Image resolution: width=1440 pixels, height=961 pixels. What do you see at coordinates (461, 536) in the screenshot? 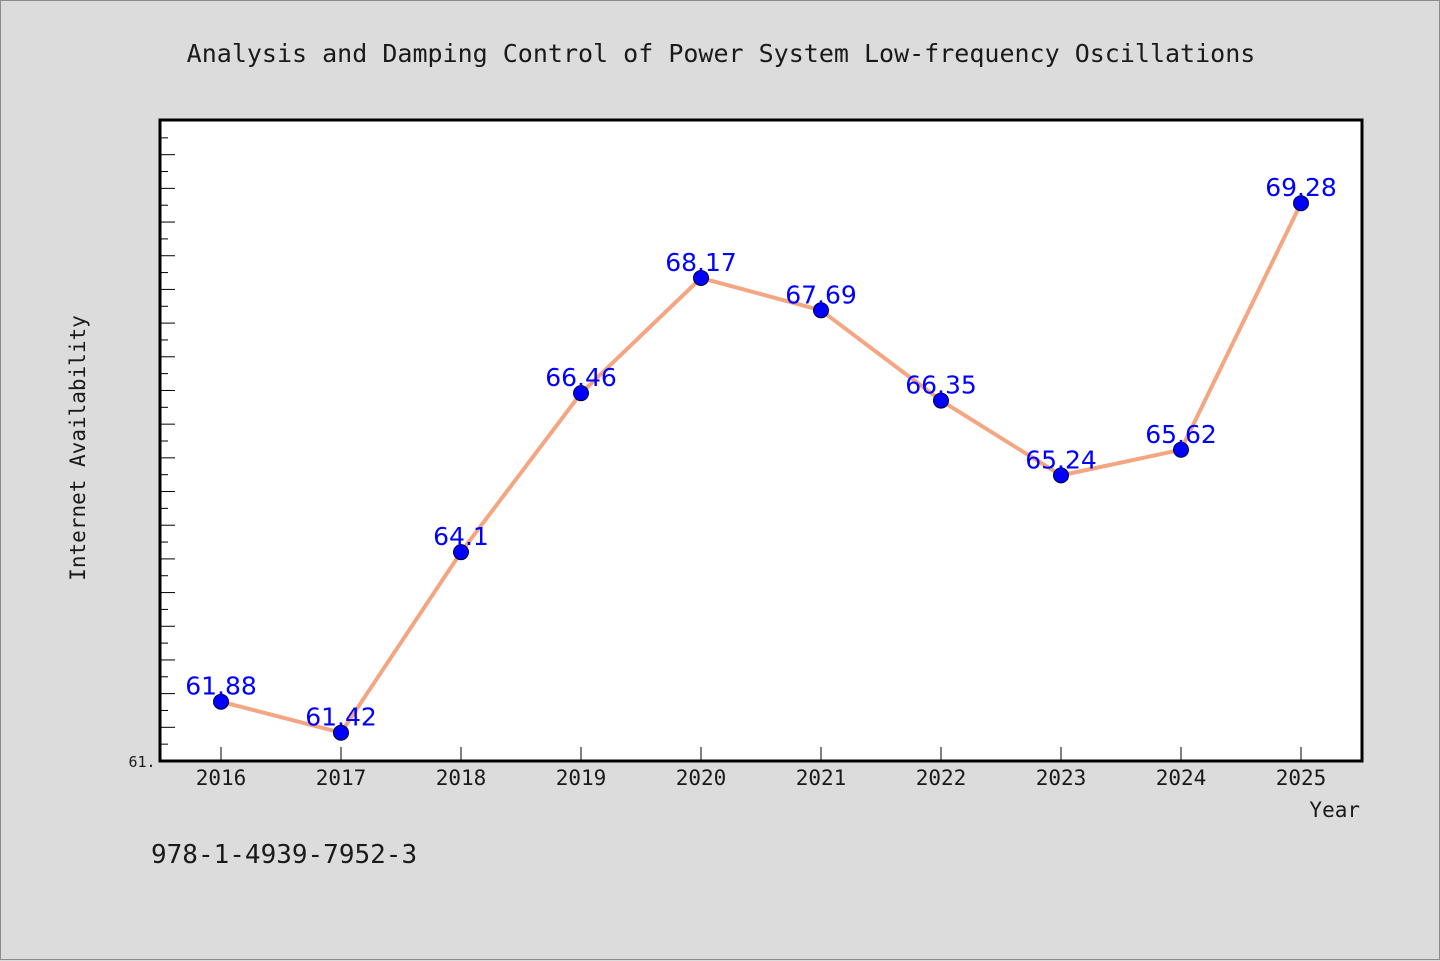
I see `data-label: 64.1` at bounding box center [461, 536].